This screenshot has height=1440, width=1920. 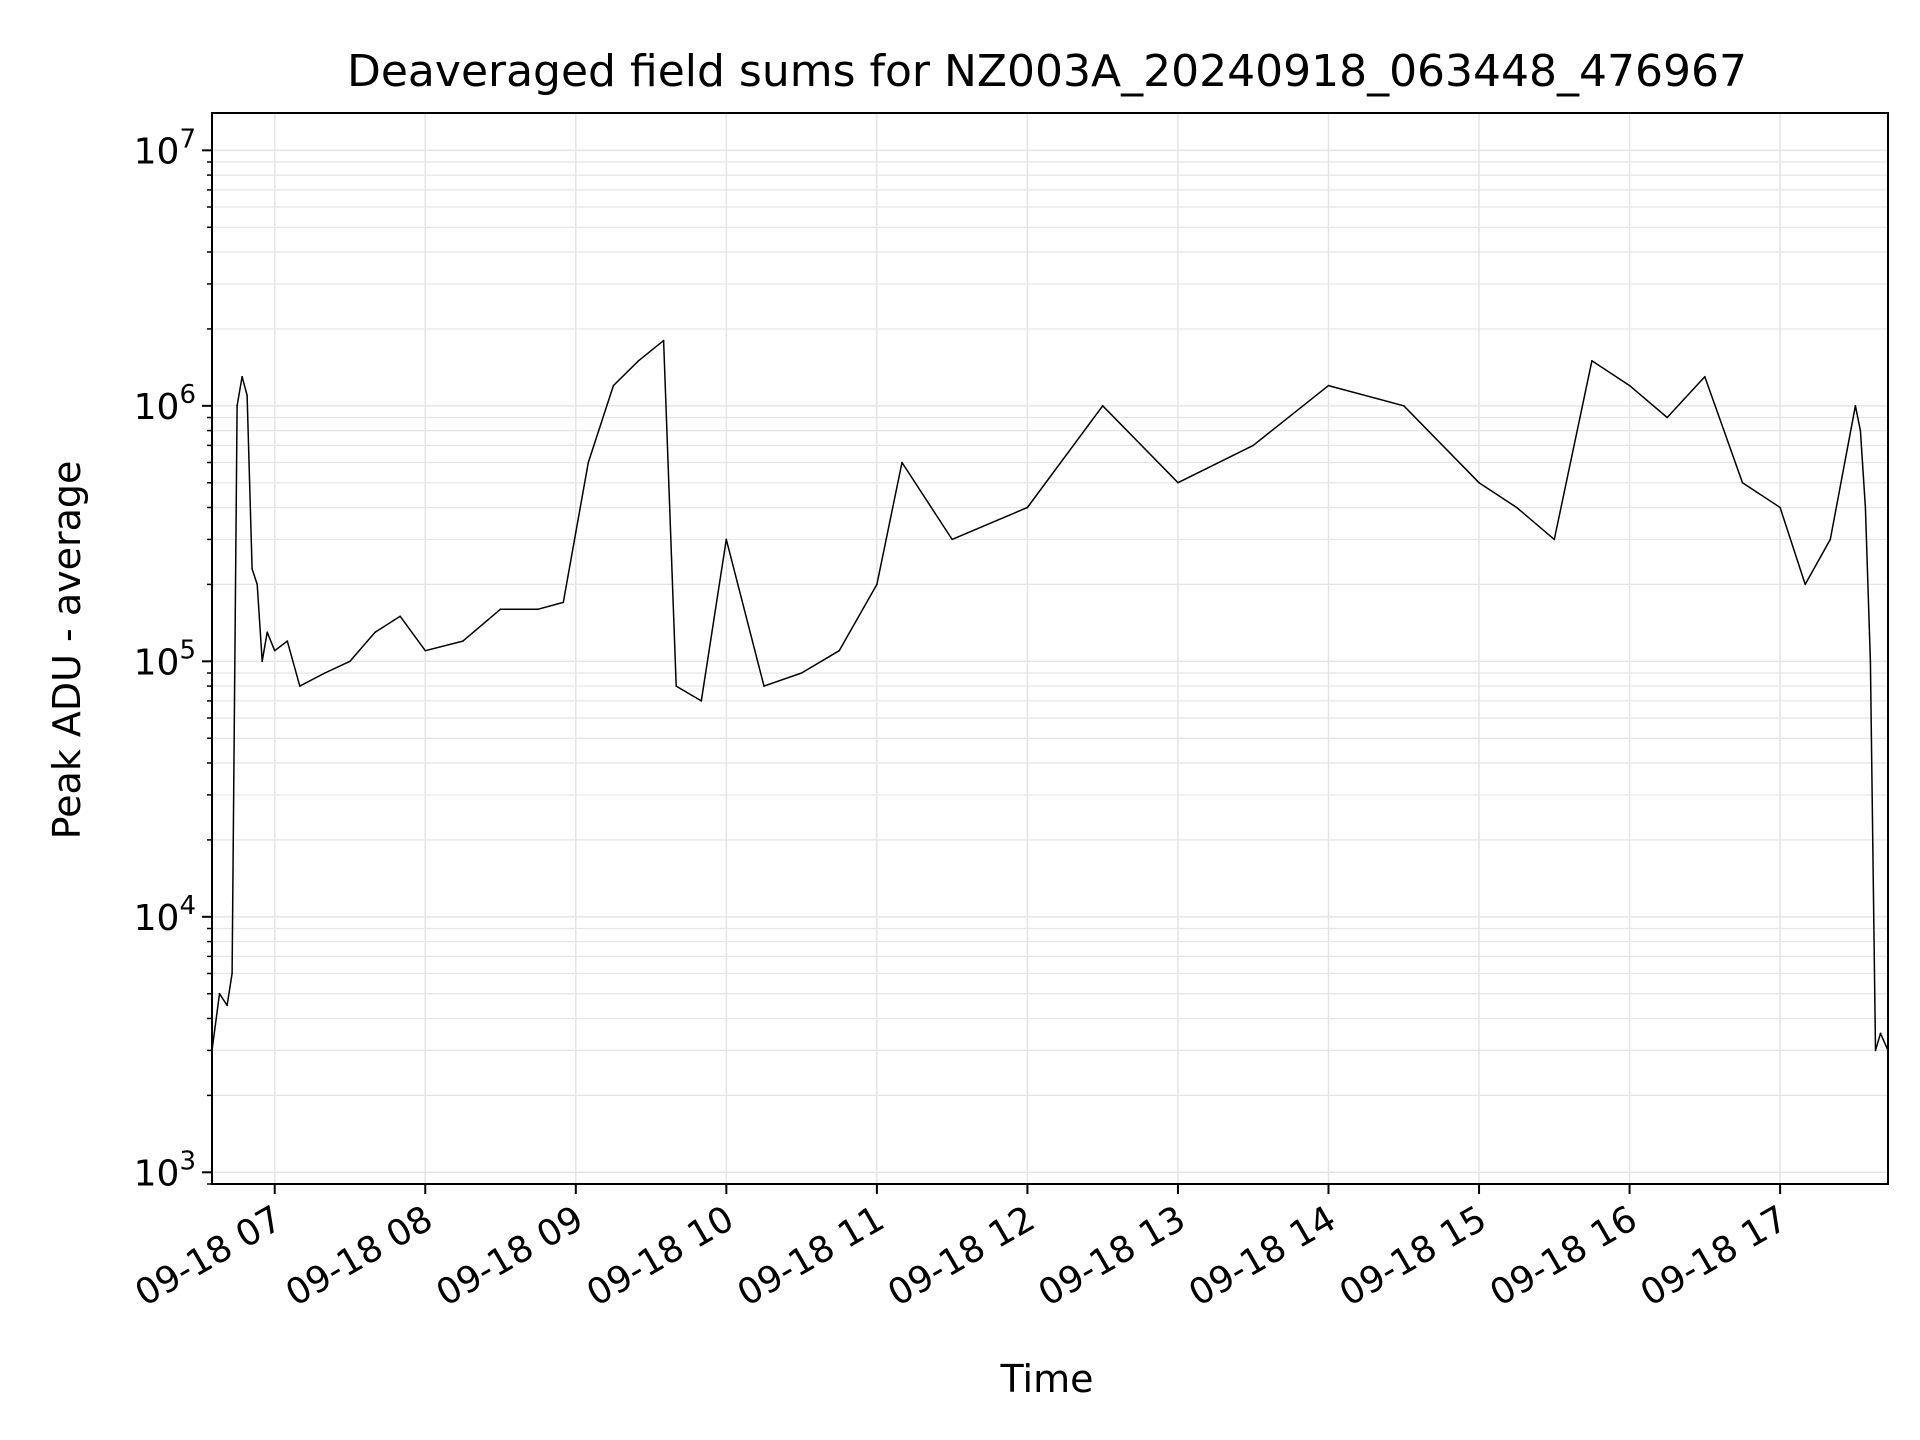 What do you see at coordinates (187, 650) in the screenshot?
I see `y-tick-exponent: 5` at bounding box center [187, 650].